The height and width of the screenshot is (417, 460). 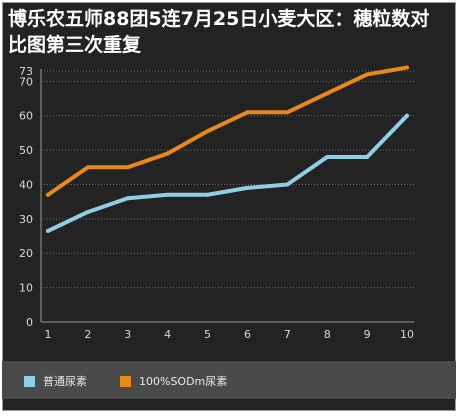 I want to click on y-tick-label: 60, so click(x=26, y=116).